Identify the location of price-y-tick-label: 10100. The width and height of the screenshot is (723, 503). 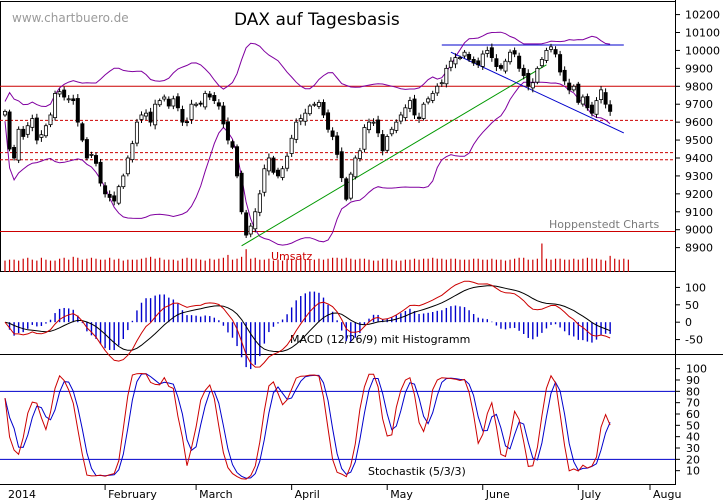
(702, 33).